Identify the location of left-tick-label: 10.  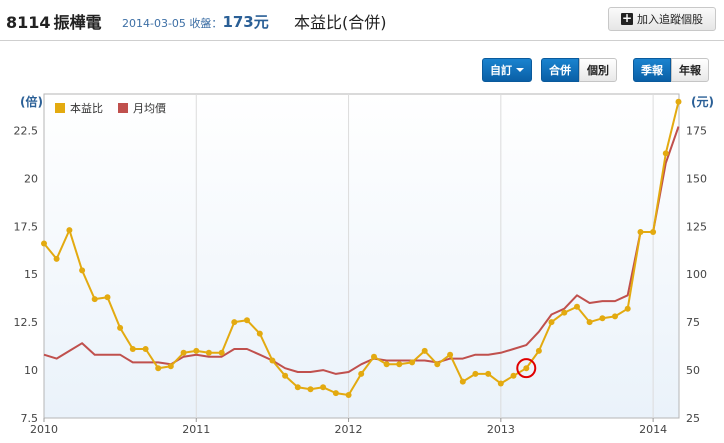
(31, 370).